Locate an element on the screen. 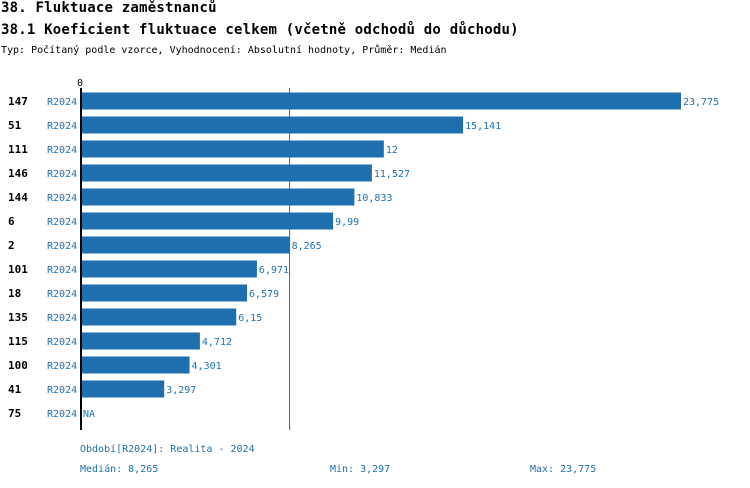  data-label: 4,301 is located at coordinates (207, 366).